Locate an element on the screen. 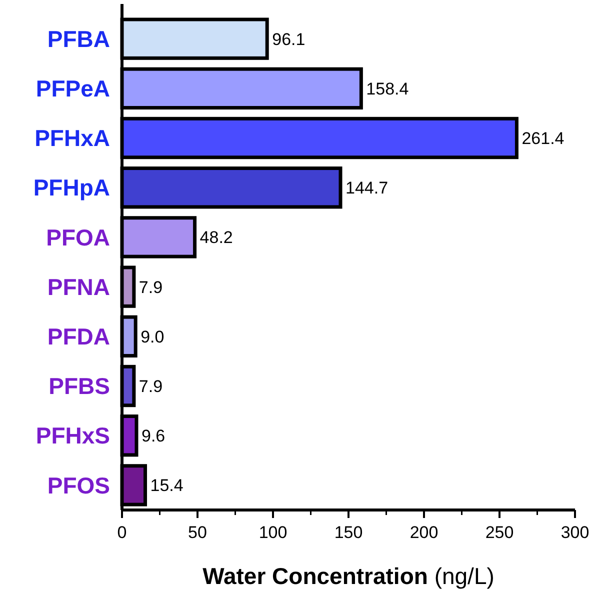 The image size is (593, 602). data-label: 96.1 is located at coordinates (289, 39).